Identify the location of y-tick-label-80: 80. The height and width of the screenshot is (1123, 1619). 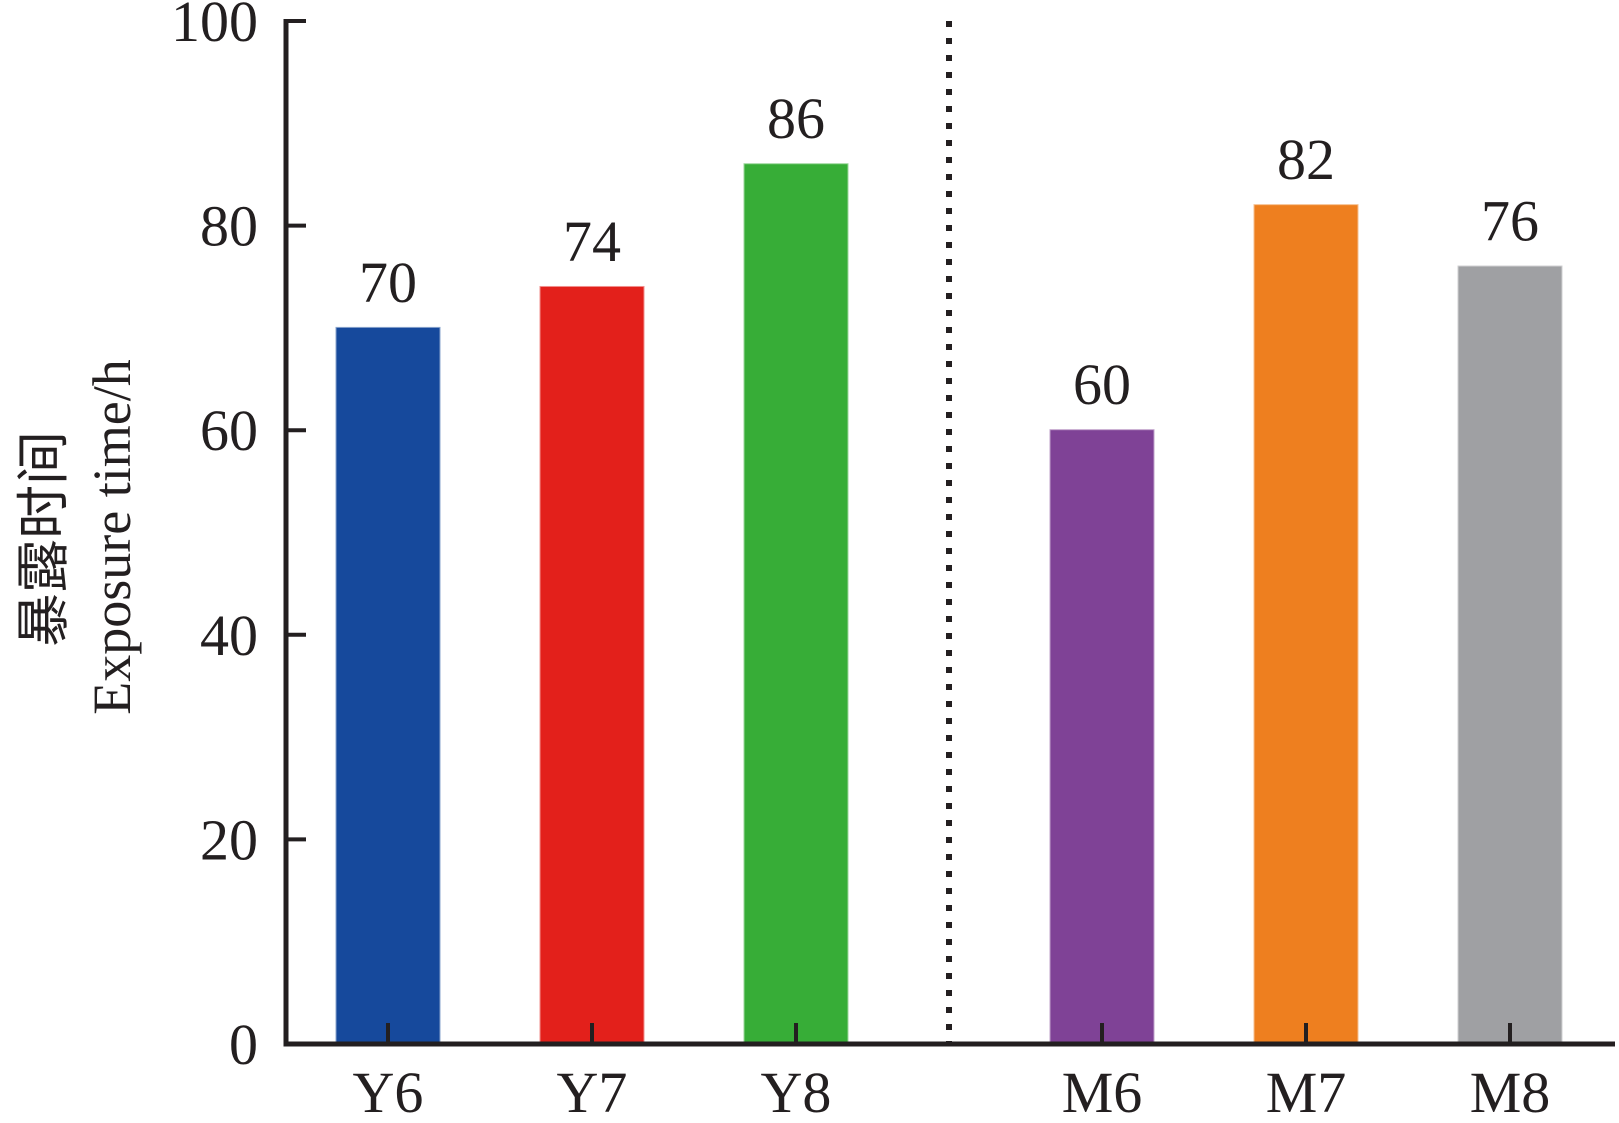
(229, 226).